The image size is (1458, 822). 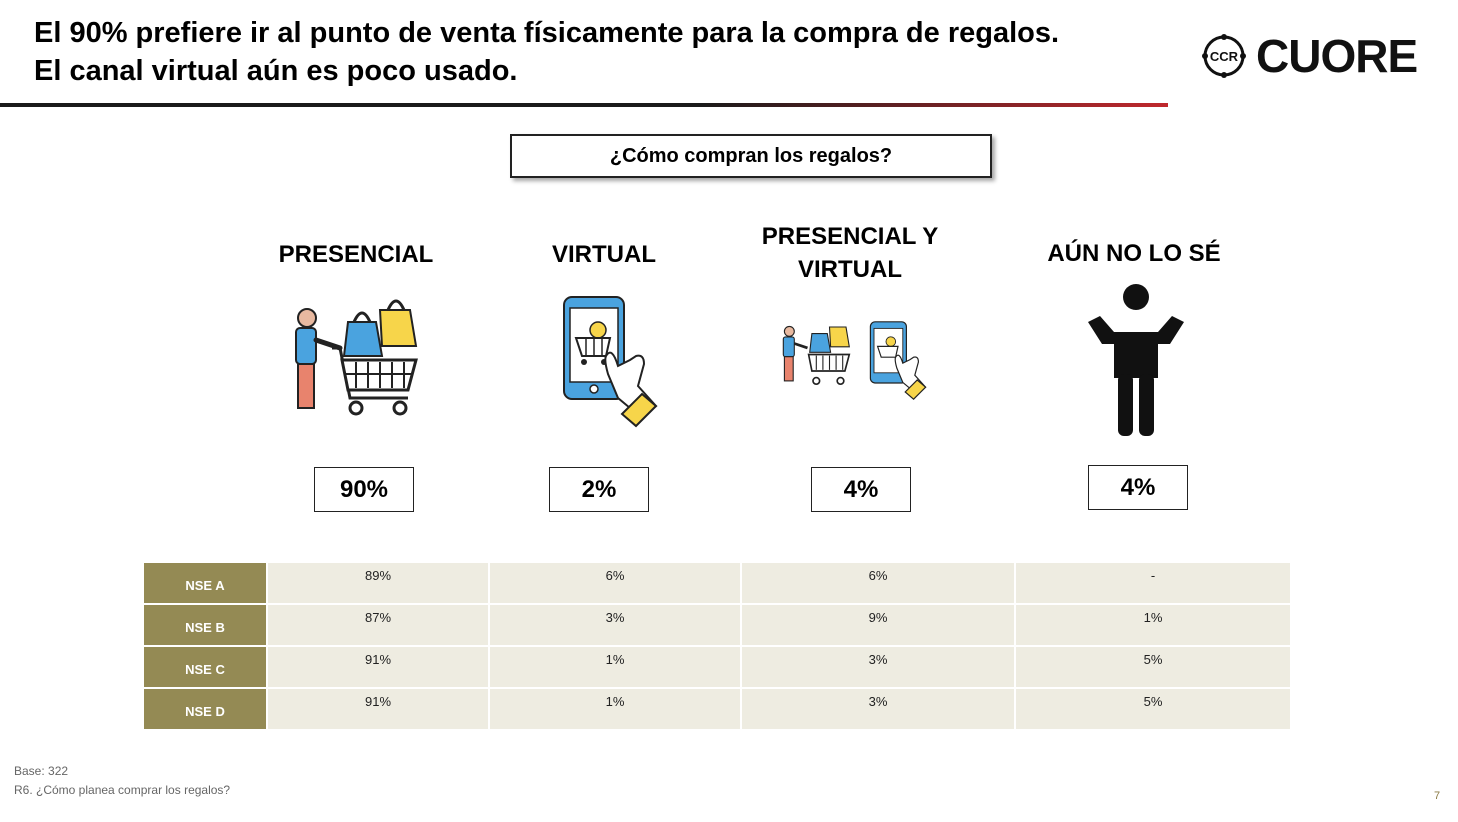 I want to click on percent-virtual: 2%, so click(x=599, y=489).